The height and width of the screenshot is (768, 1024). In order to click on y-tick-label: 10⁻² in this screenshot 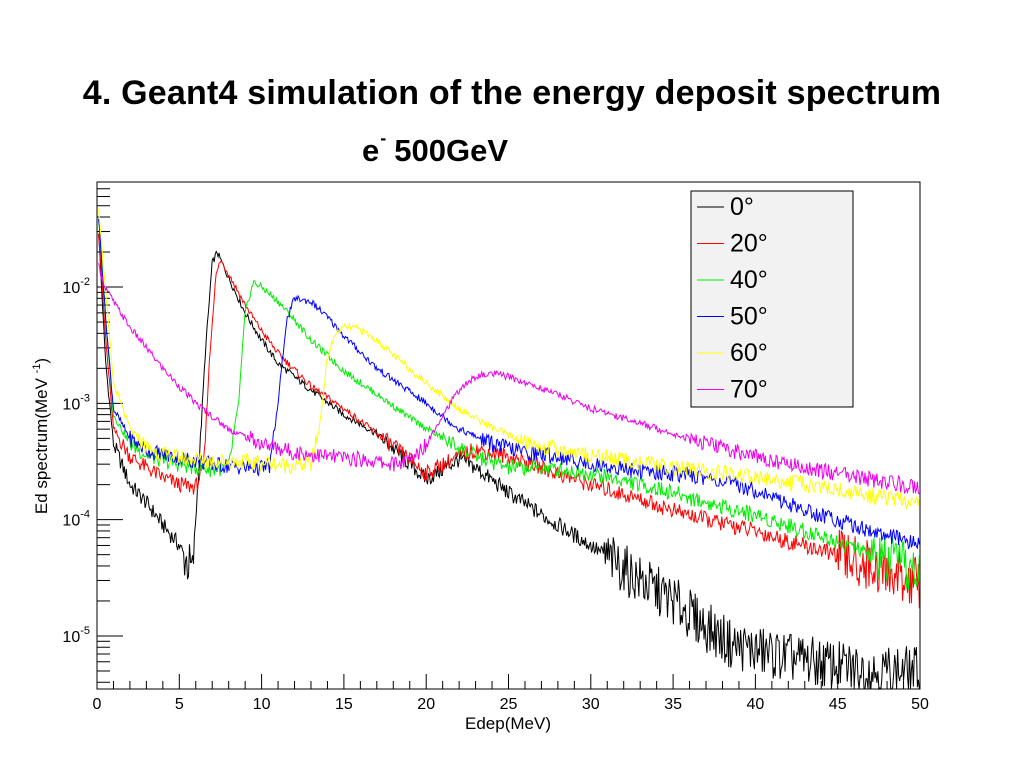, I will do `click(76, 286)`.